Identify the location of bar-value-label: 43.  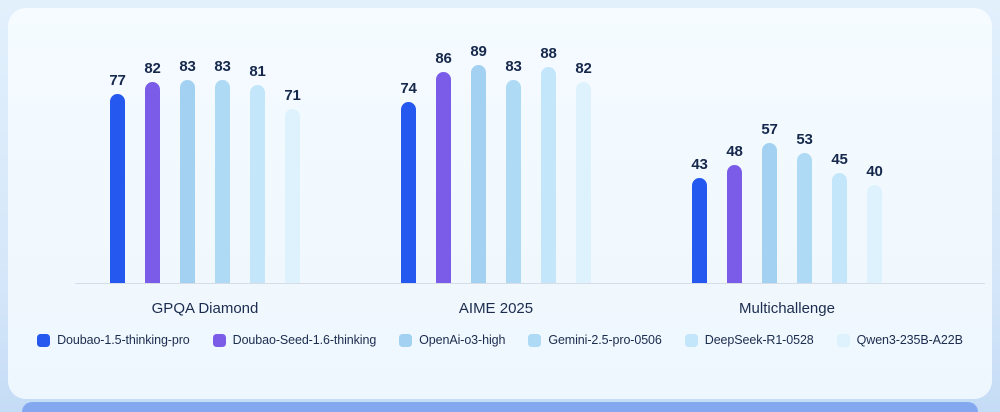
(699, 164).